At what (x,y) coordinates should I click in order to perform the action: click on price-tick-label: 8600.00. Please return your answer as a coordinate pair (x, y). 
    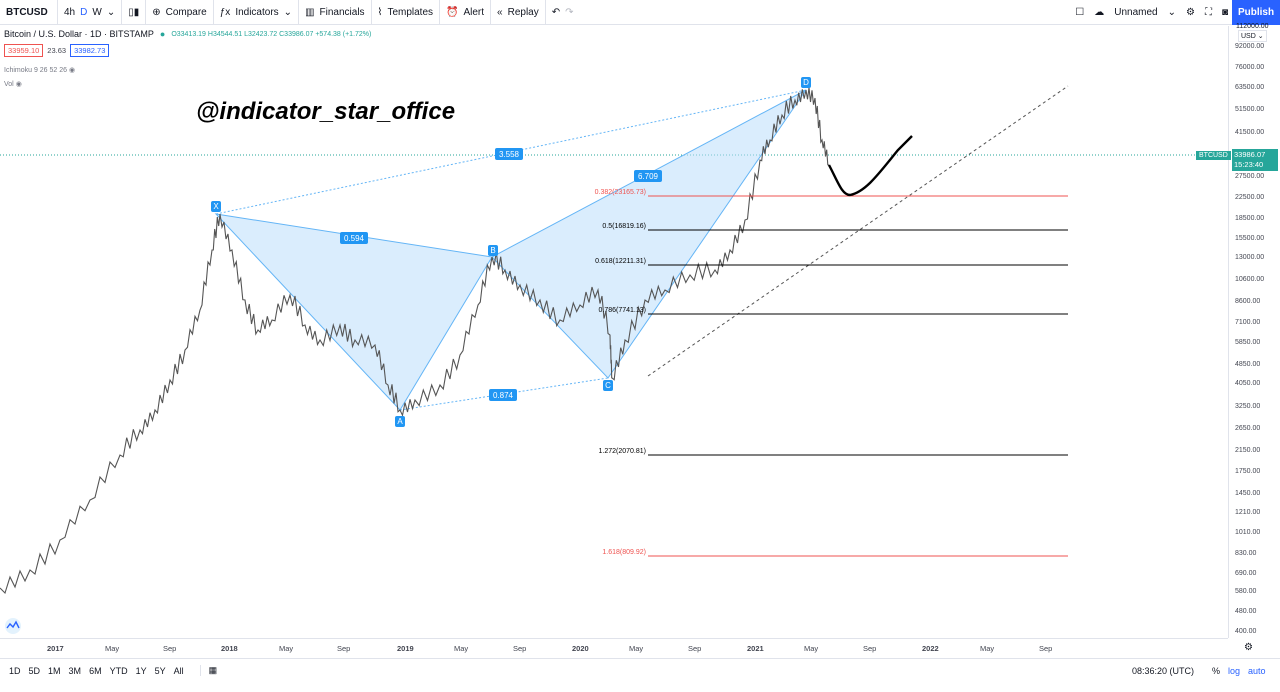
    Looking at the image, I should click on (1248, 301).